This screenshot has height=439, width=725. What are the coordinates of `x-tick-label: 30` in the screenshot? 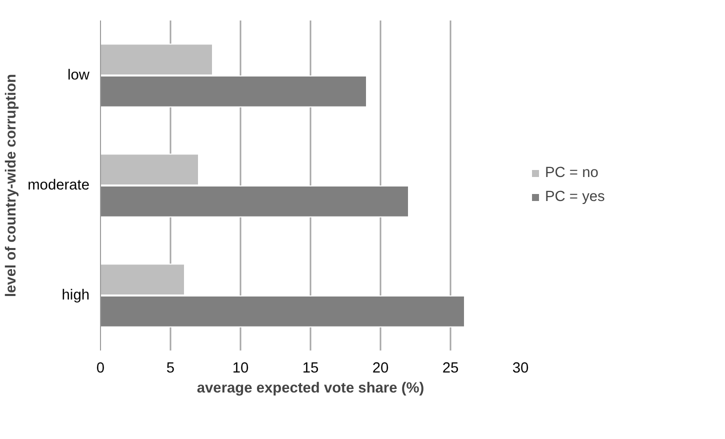 It's located at (520, 368).